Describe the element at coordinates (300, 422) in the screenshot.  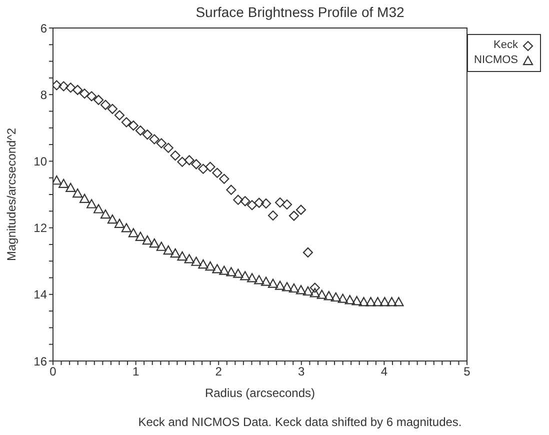
I see `text: Keck and NICMOS Data. Keck data shifted by 6 magnitudes.` at that location.